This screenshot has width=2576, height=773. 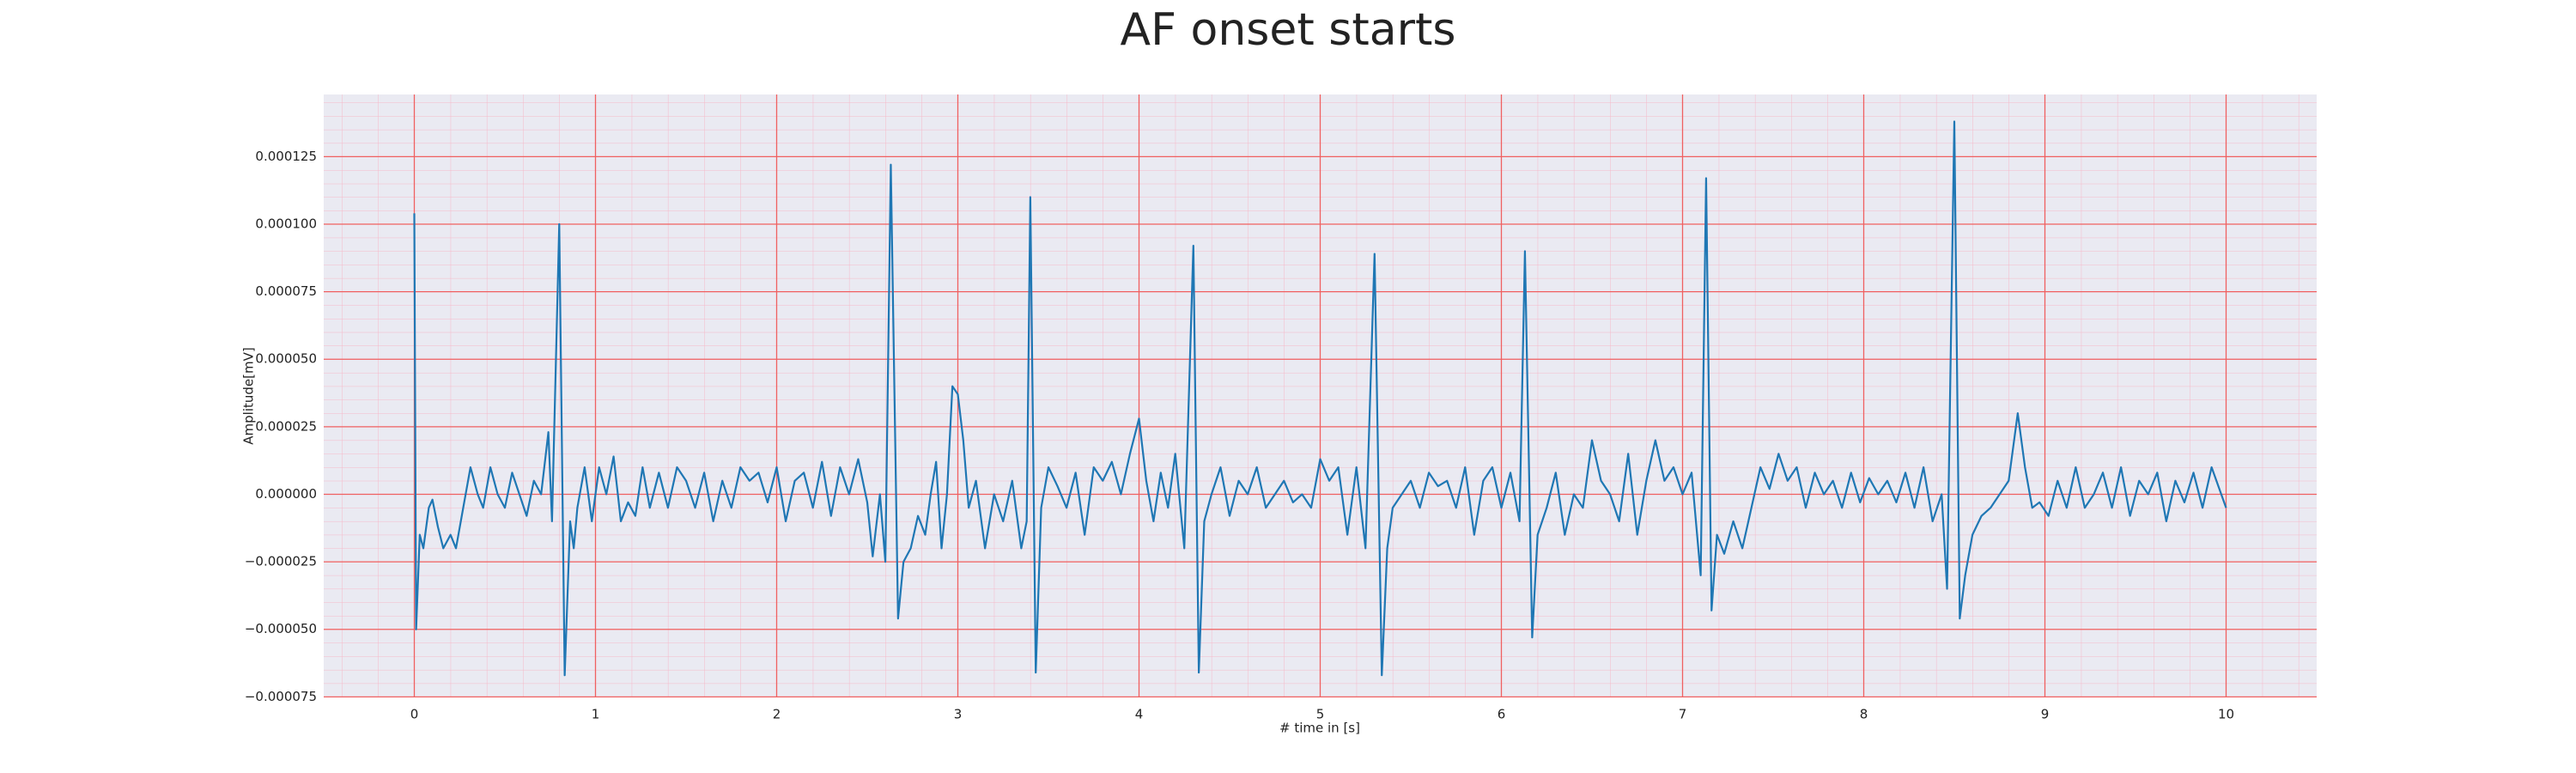 I want to click on chart-title: AF onset starts, so click(x=1288, y=30).